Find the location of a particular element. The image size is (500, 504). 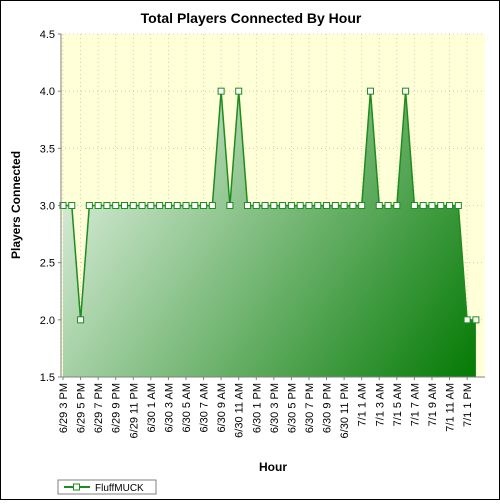

legend-marker-swatch is located at coordinates (76, 487).